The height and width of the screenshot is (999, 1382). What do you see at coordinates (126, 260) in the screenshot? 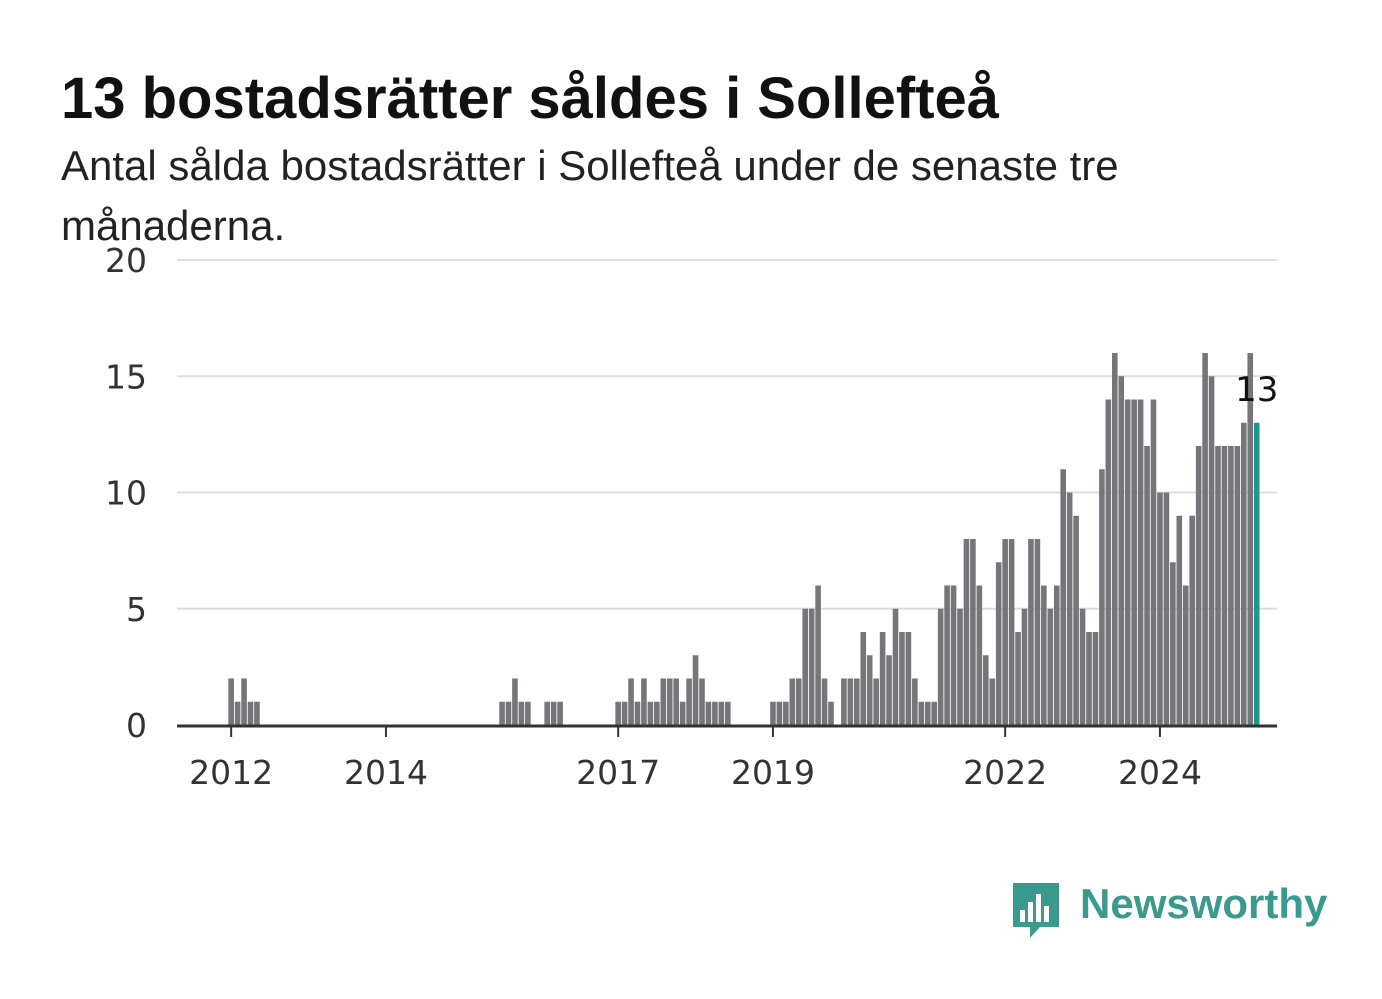
I see `y-tick-label: 20` at bounding box center [126, 260].